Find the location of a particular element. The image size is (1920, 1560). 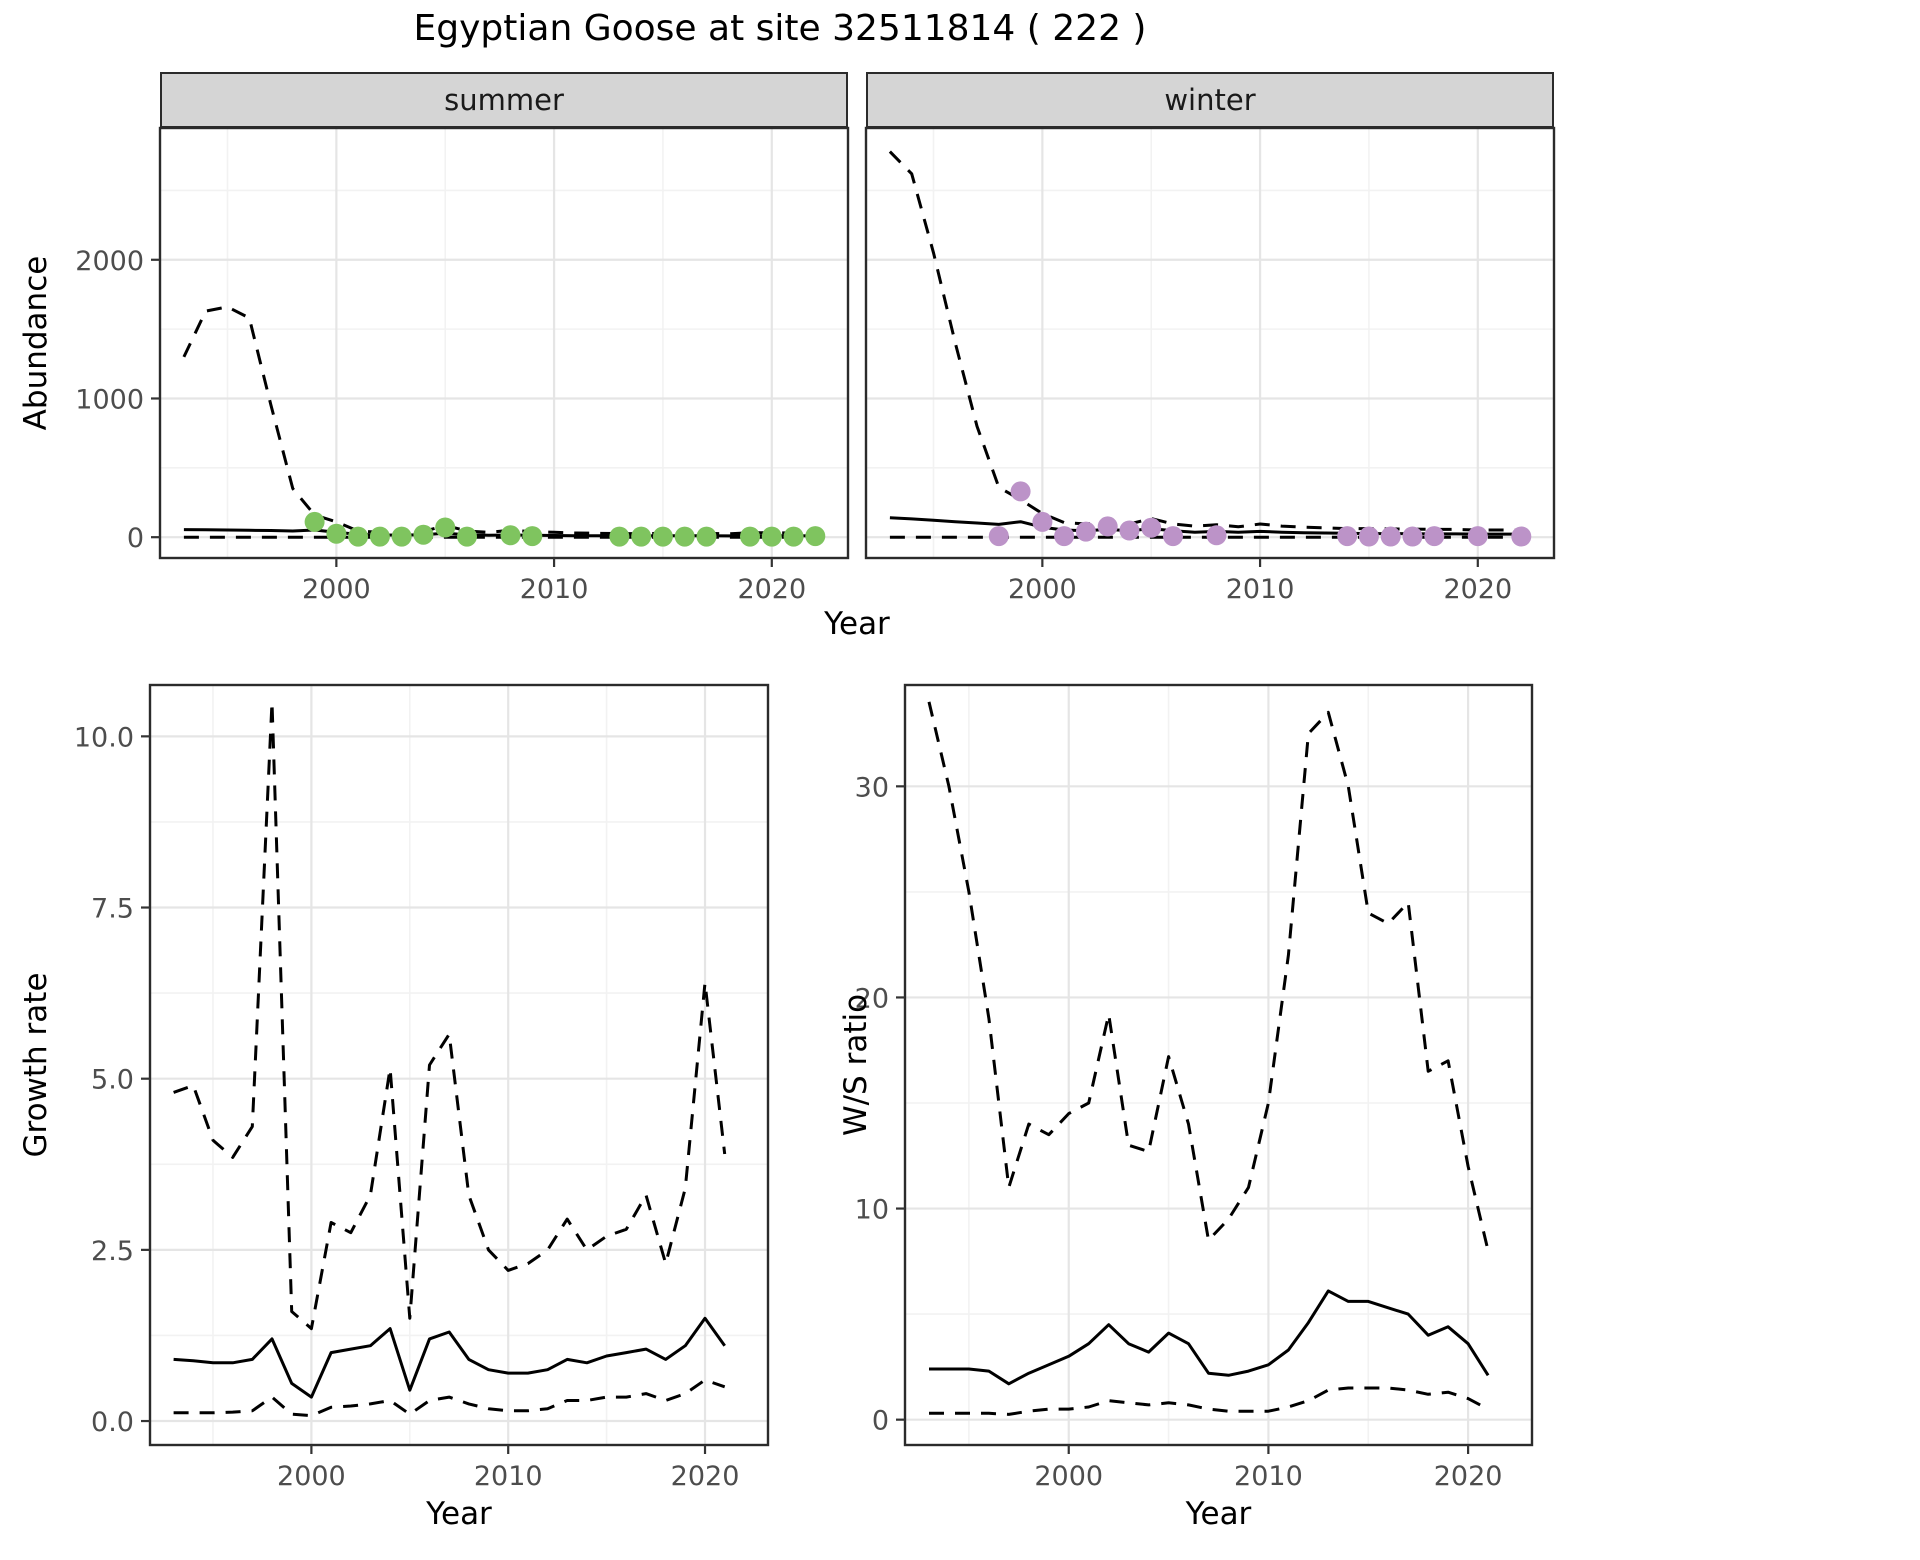

x-axis-label-year-top: Year is located at coordinates (857, 624).